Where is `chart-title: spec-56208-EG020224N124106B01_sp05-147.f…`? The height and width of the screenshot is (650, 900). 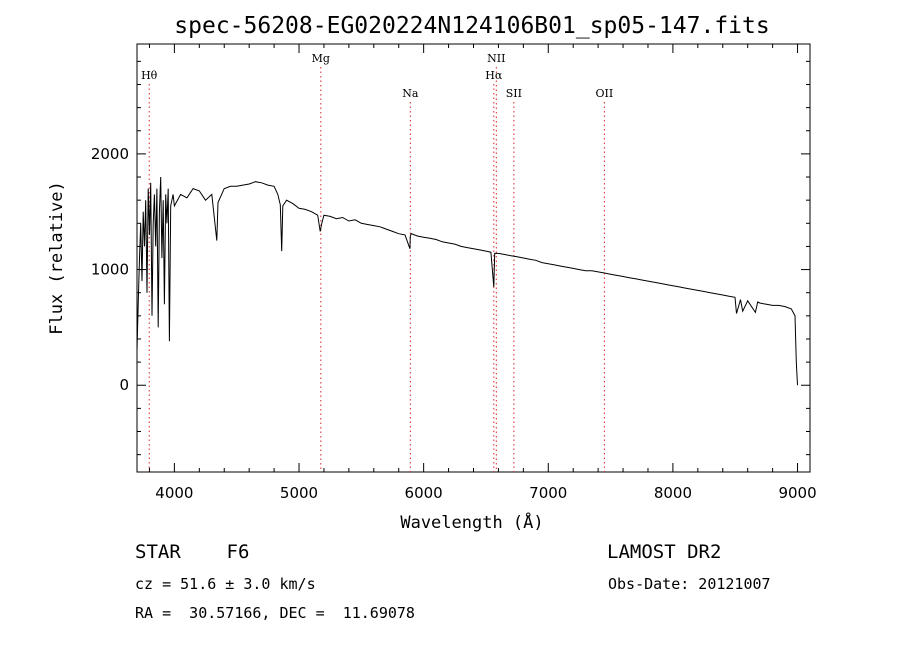 chart-title: spec-56208-EG020224N124106B01_sp05-147.f… is located at coordinates (471, 26).